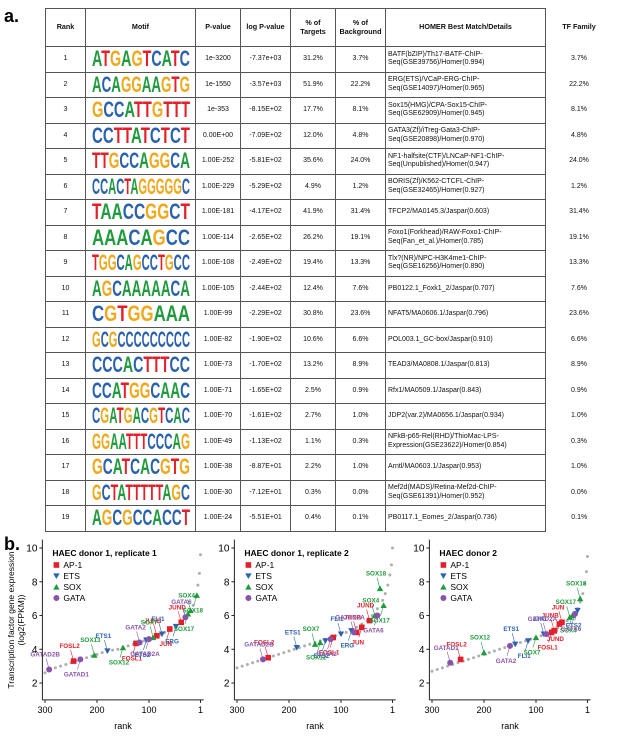 The height and width of the screenshot is (737, 617). I want to click on column-header: TF Family, so click(579, 27).